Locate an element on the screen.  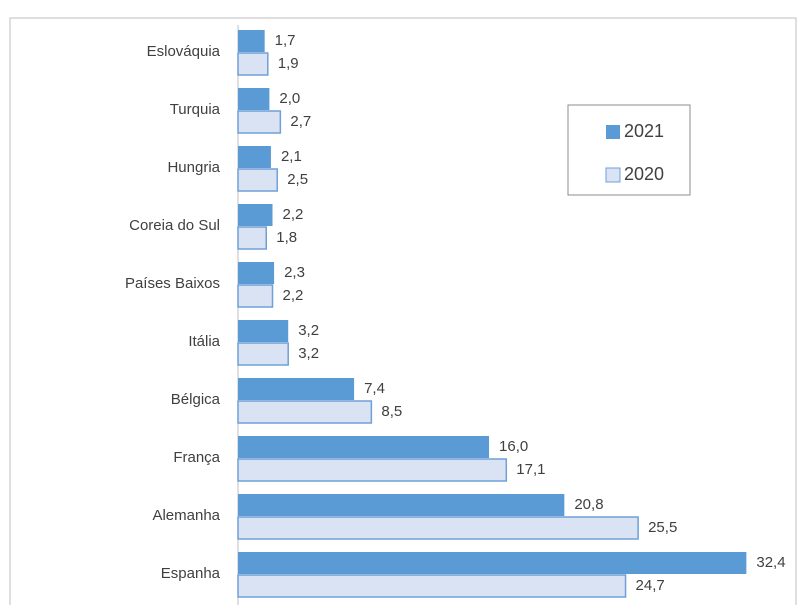
y-tick-label: França is located at coordinates (196, 457).